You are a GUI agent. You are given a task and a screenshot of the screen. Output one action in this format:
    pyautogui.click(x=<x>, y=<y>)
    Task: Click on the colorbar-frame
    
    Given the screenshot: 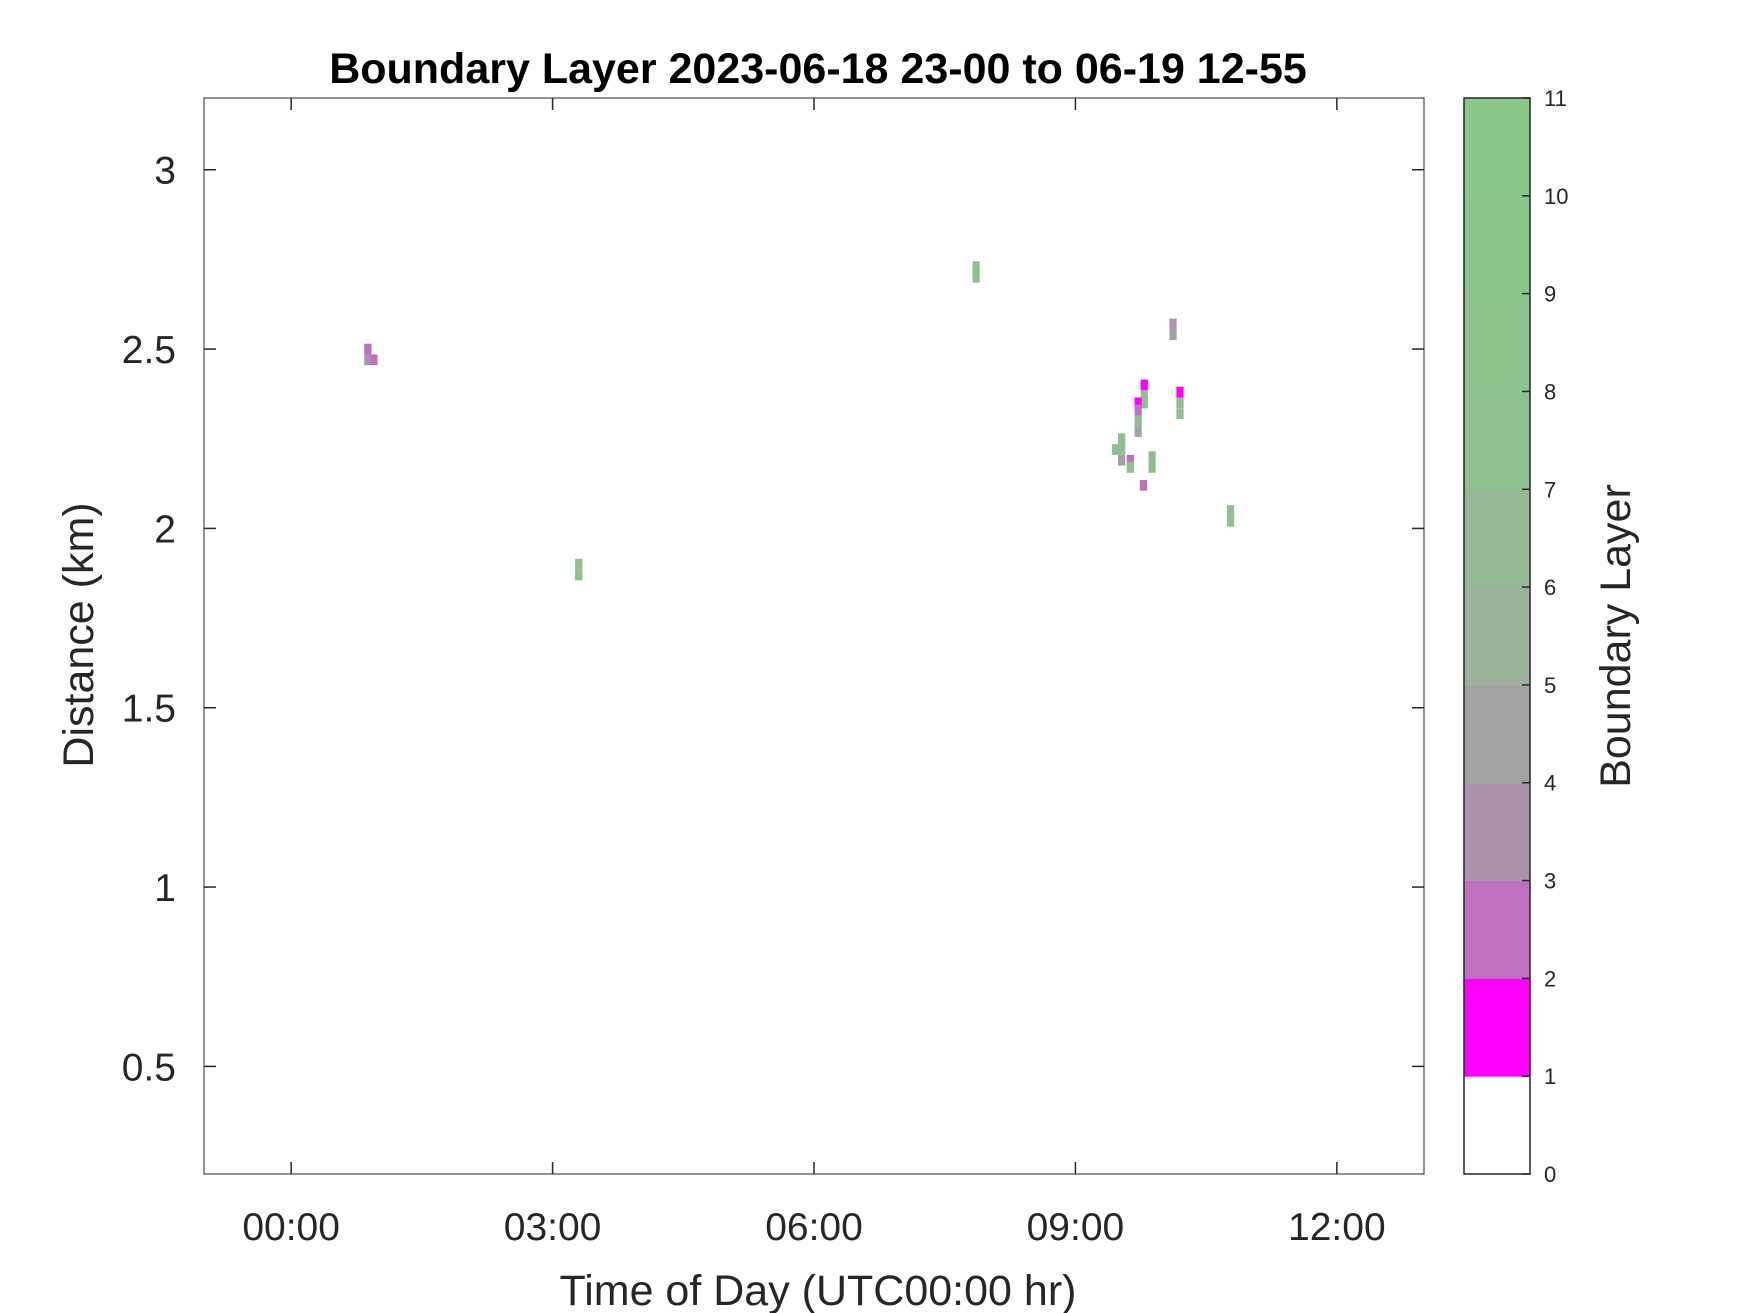 What is the action you would take?
    pyautogui.click(x=1497, y=636)
    